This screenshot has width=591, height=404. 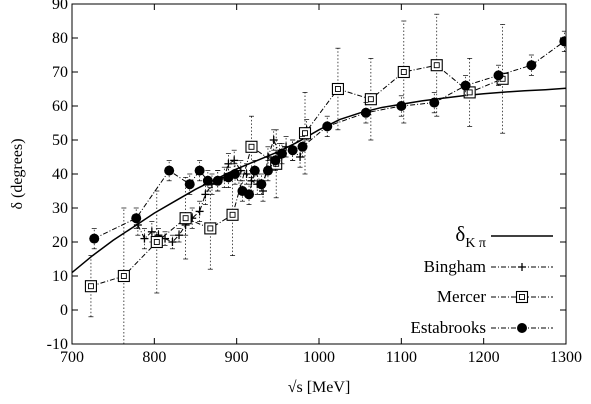 What do you see at coordinates (504, 236) in the screenshot?
I see `legend-entry: δK π` at bounding box center [504, 236].